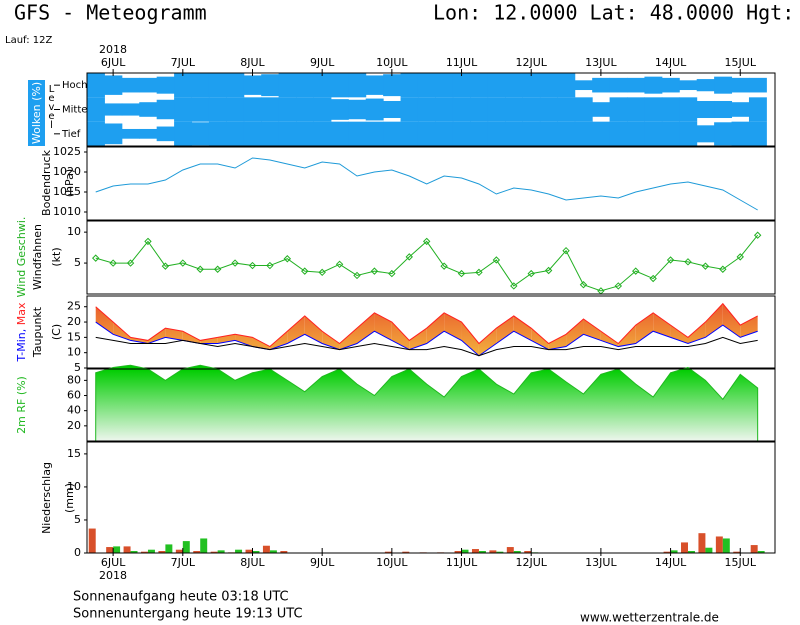 This screenshot has width=800, height=625. I want to click on x-tick-label-top: 11JUL, so click(462, 62).